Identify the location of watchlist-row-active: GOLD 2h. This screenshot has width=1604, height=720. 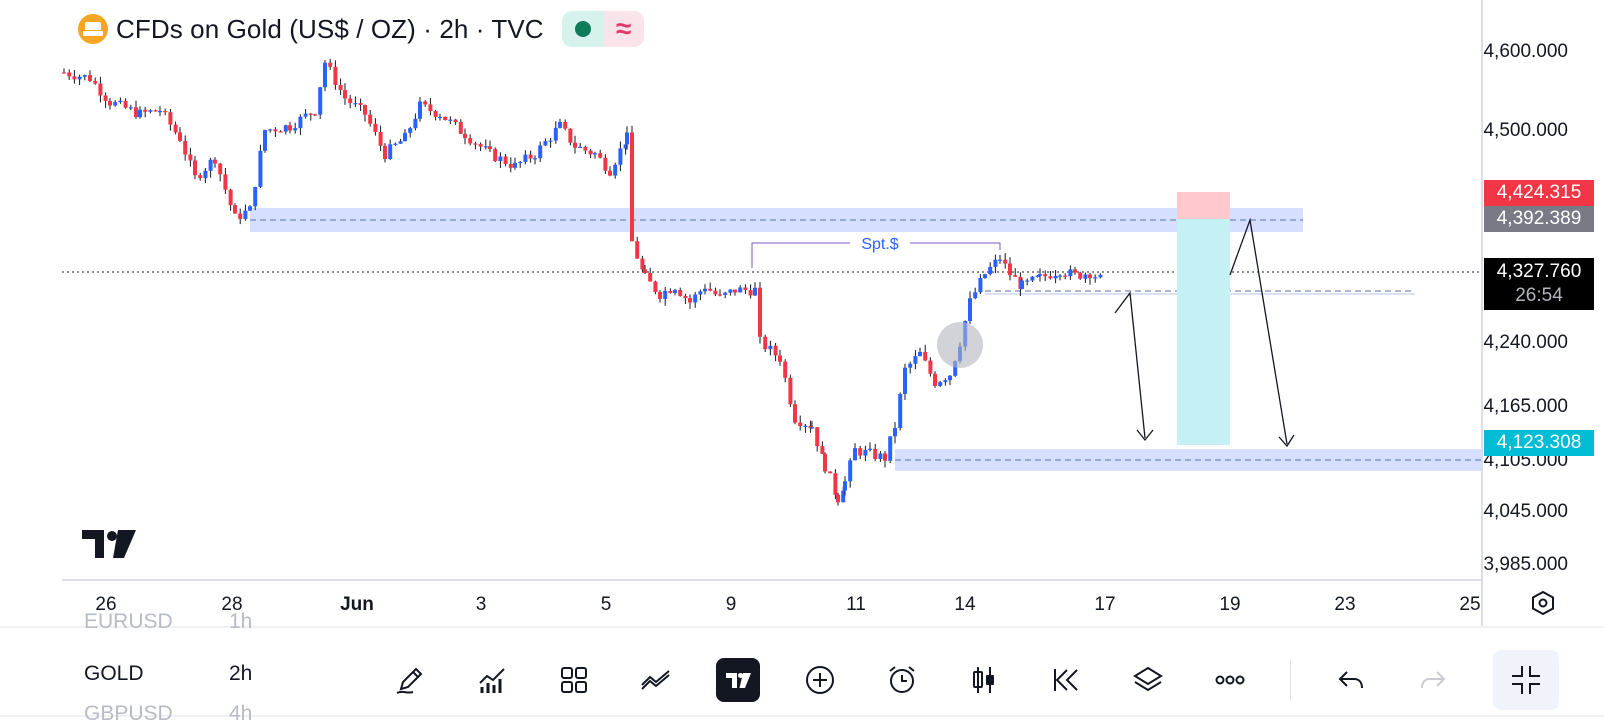
(194, 674).